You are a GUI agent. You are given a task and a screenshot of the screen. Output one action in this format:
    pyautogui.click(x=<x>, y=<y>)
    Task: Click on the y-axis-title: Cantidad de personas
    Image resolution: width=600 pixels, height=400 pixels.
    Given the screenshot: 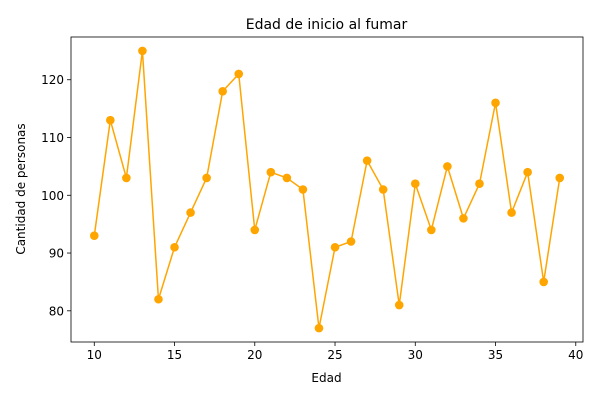 What is the action you would take?
    pyautogui.click(x=21, y=188)
    